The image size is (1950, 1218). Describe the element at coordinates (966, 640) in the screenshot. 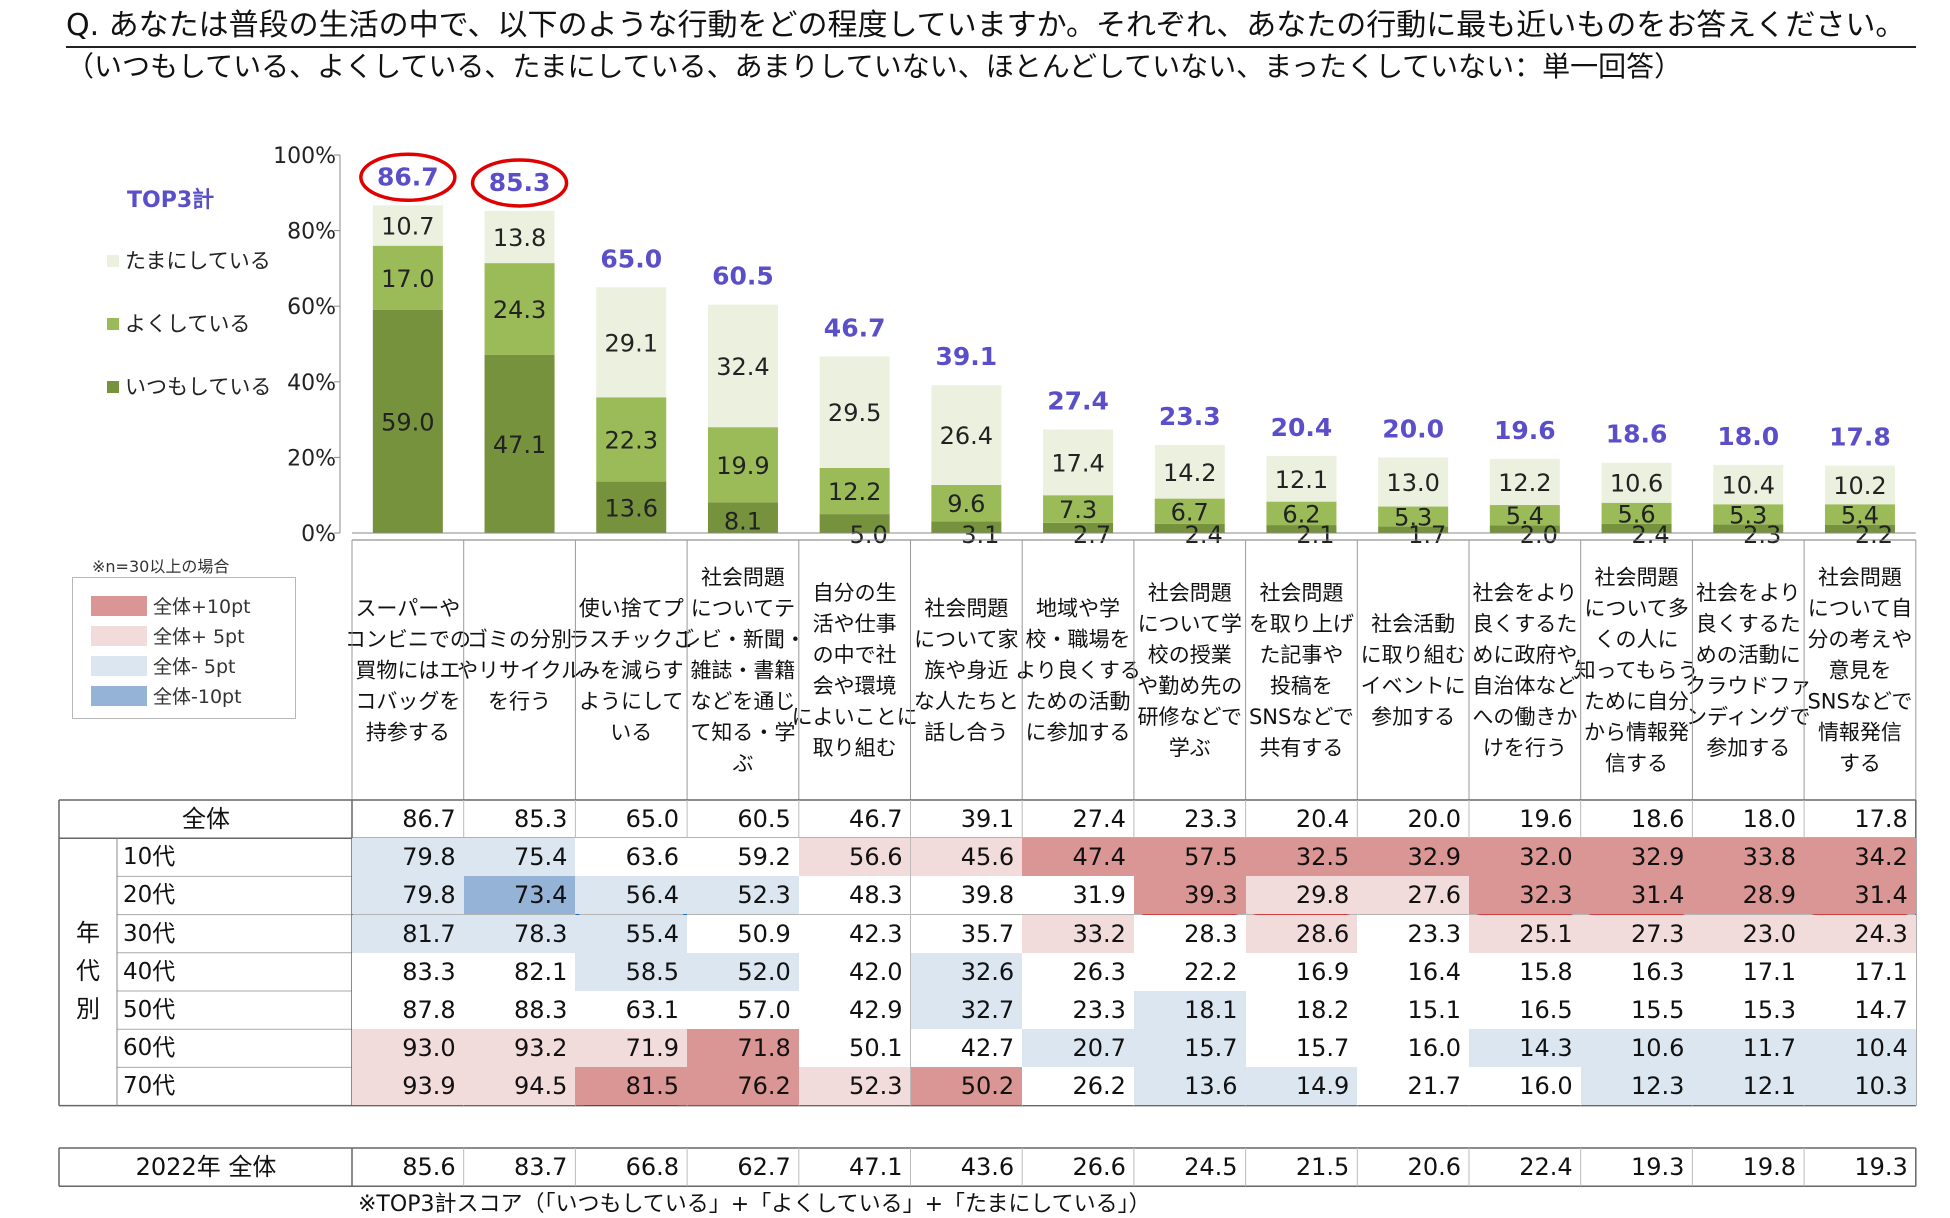

I see `category-label: について家` at that location.